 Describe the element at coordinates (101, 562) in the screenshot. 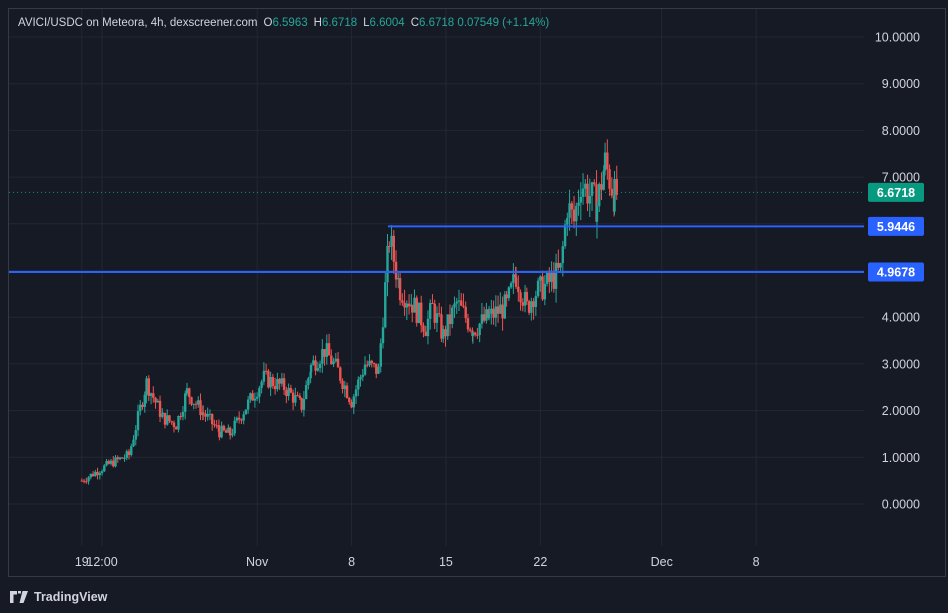

I see `x-tick-label: 12:00` at that location.